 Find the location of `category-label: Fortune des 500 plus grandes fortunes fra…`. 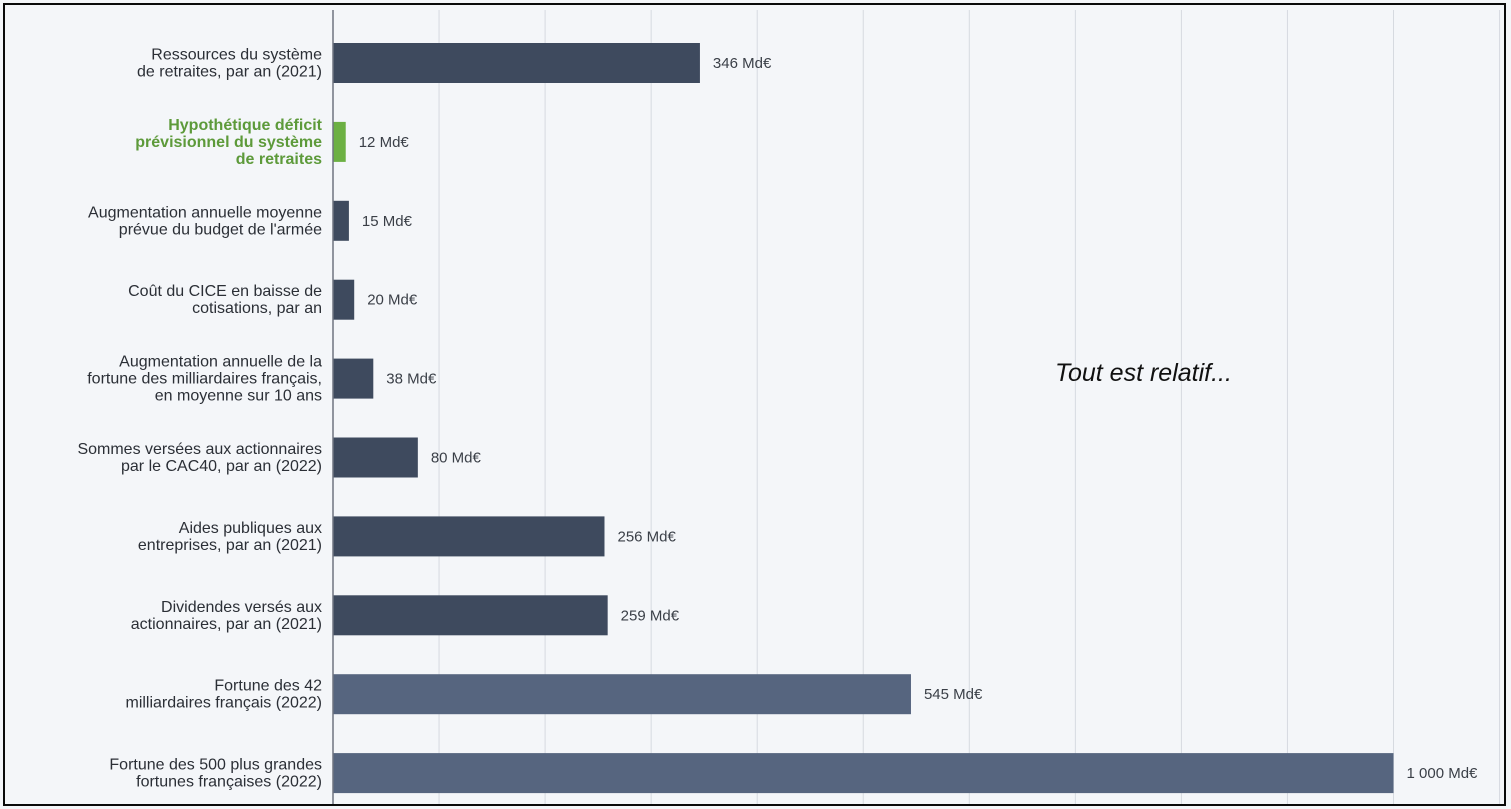

category-label: Fortune des 500 plus grandes fortunes fra… is located at coordinates (215, 774).